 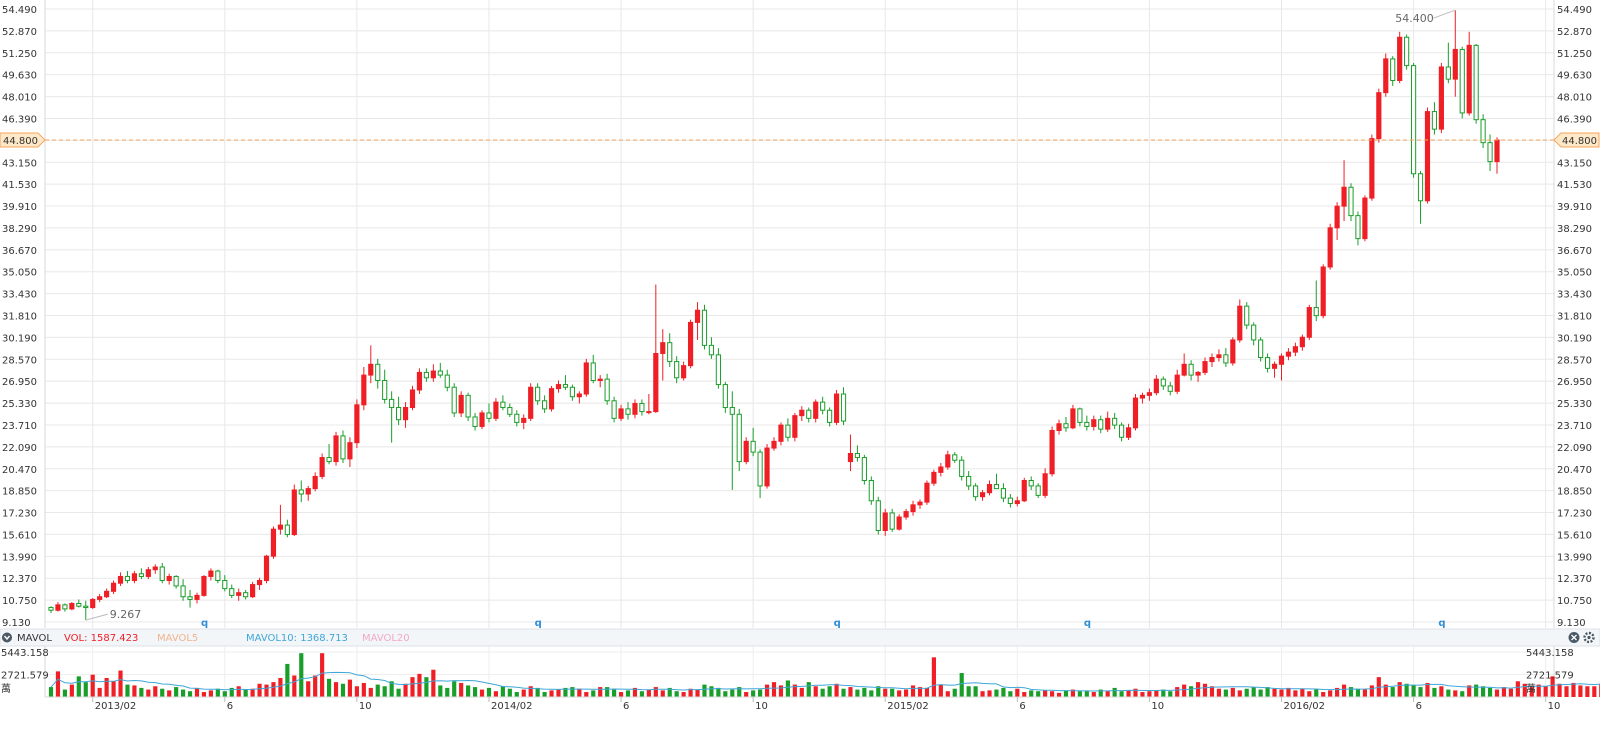 What do you see at coordinates (1550, 676) in the screenshot?
I see `volume-tick-label: 2721.579` at bounding box center [1550, 676].